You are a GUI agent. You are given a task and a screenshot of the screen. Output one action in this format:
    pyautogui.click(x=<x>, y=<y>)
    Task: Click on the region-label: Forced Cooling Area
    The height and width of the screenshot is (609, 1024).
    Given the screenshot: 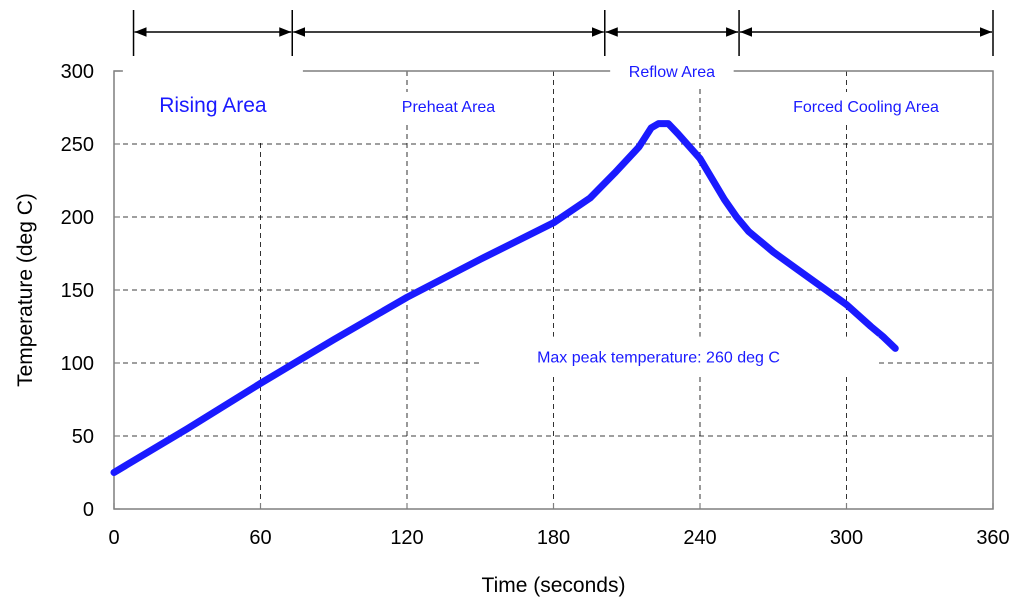 What is the action you would take?
    pyautogui.click(x=866, y=107)
    